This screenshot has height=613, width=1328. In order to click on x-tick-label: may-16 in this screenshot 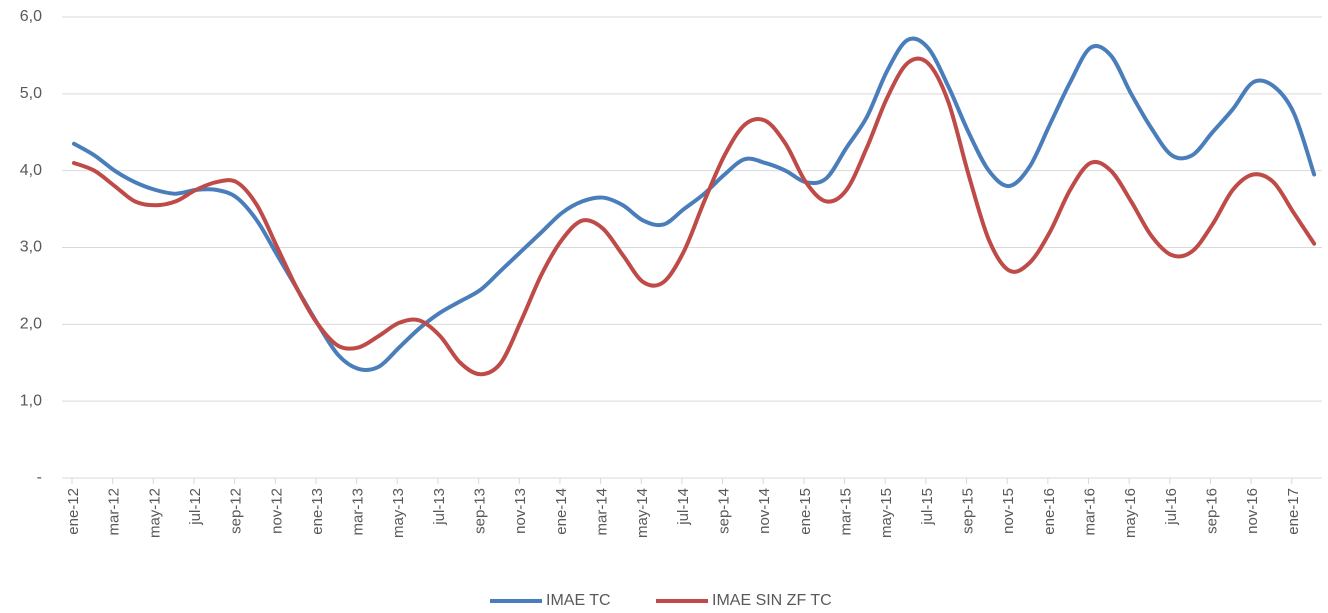, I will do `click(1130, 513)`.